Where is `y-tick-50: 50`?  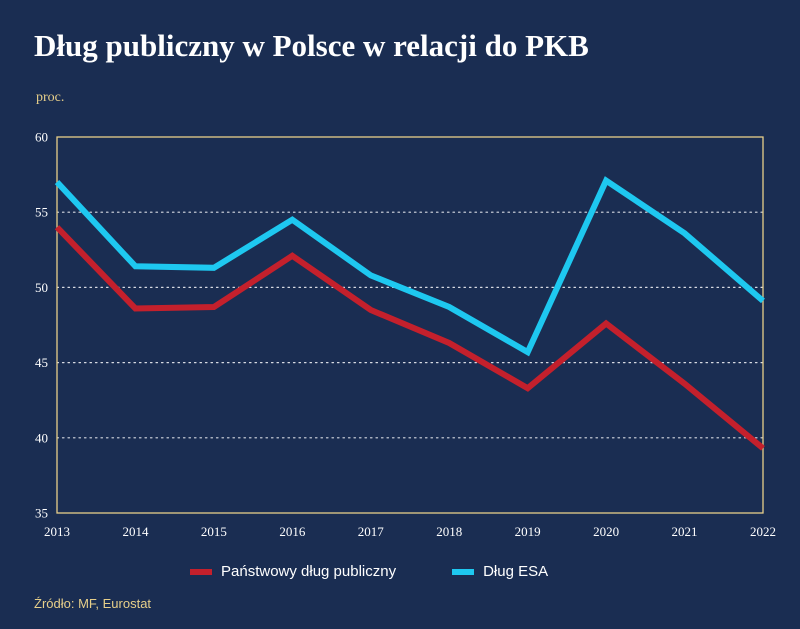
y-tick-50: 50 is located at coordinates (41, 287).